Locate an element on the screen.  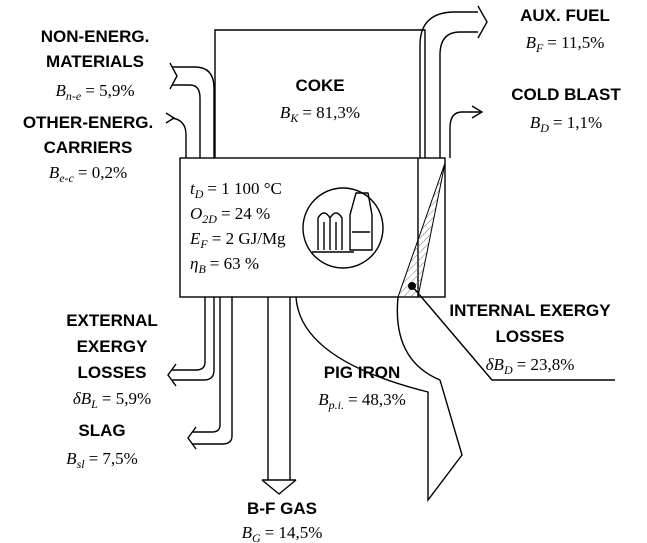
slag-pipe is located at coordinates (210, 373).